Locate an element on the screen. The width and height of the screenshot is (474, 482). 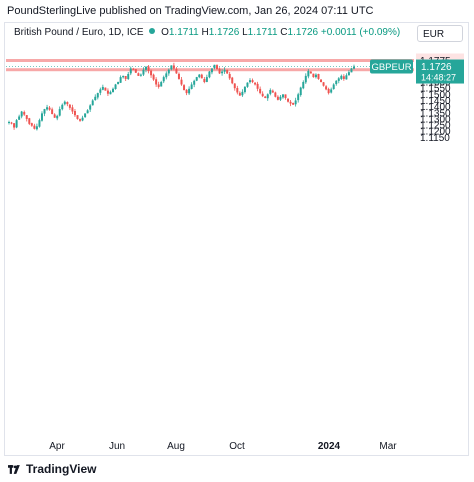
y-tick-label: 1.1350 is located at coordinates (435, 113).